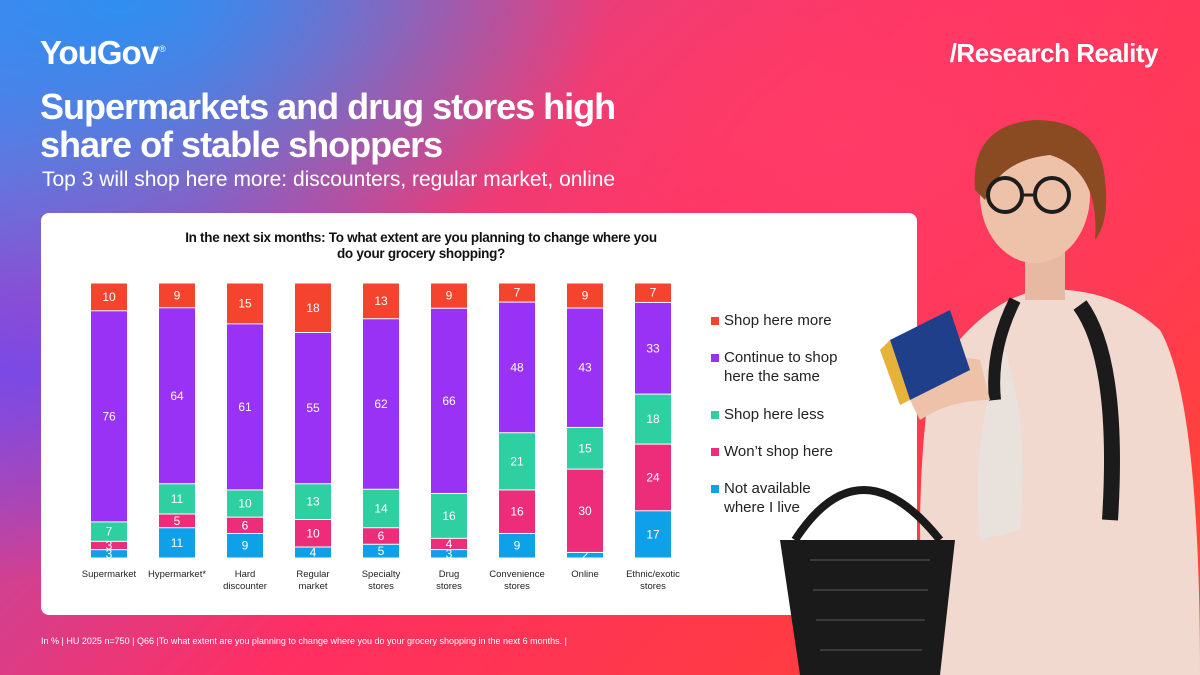  I want to click on legend-label: Won’t shop here, so click(778, 451).